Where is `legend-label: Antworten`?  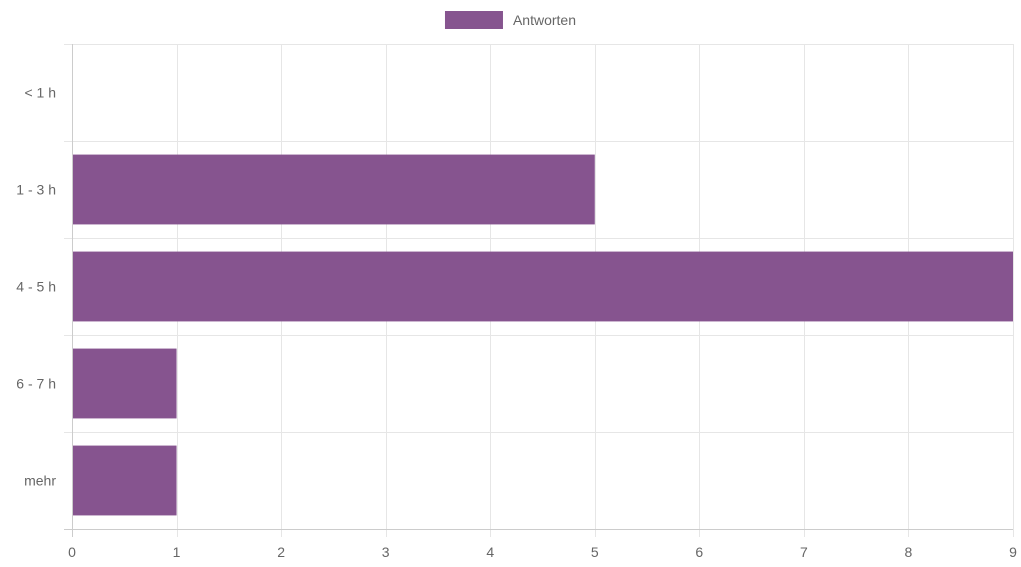
legend-label: Antworten is located at coordinates (544, 20).